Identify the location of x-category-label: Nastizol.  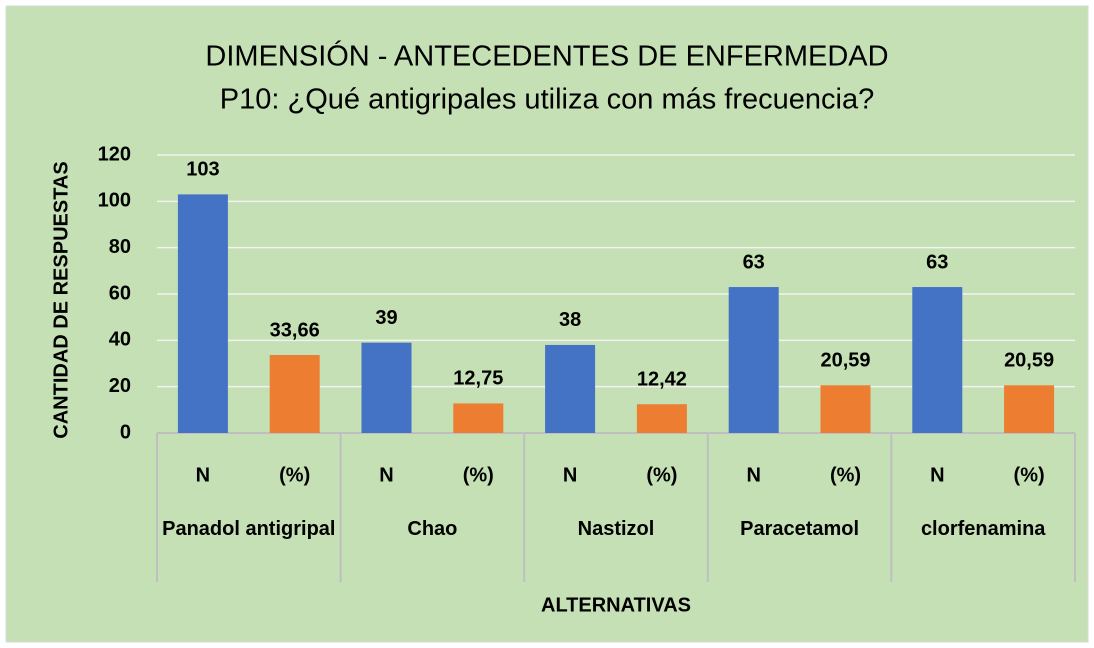
(616, 529).